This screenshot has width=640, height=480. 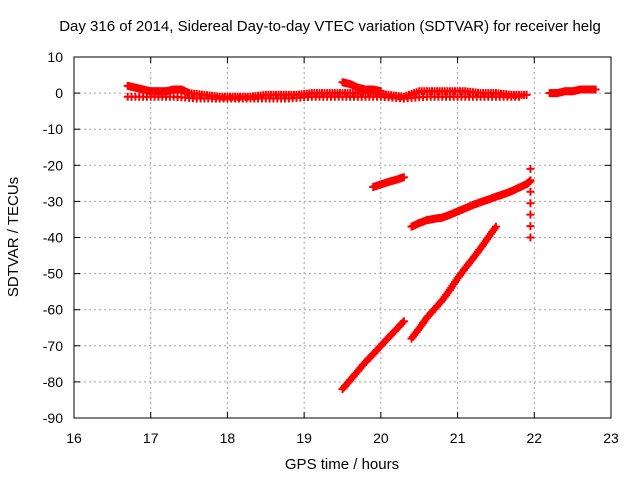 What do you see at coordinates (458, 438) in the screenshot?
I see `x-tick-label: 21` at bounding box center [458, 438].